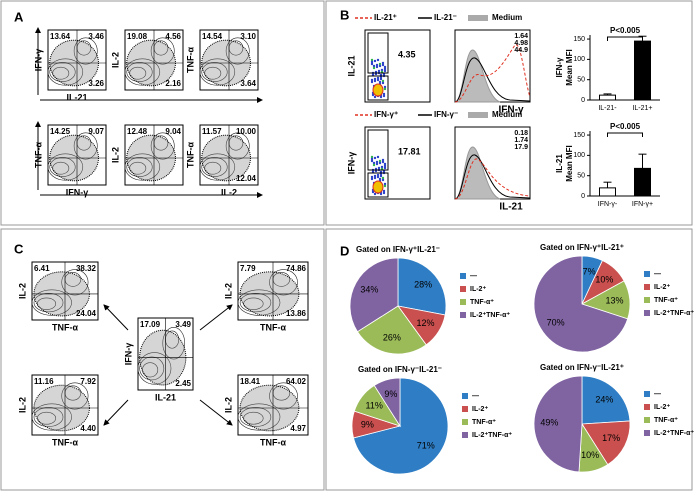 This screenshot has height=492, width=694. What do you see at coordinates (173, 83) in the screenshot?
I see `quadrant-value: 2.16` at bounding box center [173, 83].